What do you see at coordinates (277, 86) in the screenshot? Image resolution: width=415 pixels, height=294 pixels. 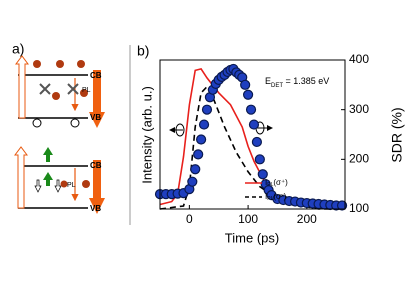 I see `annotation-sub: DET` at bounding box center [277, 86].